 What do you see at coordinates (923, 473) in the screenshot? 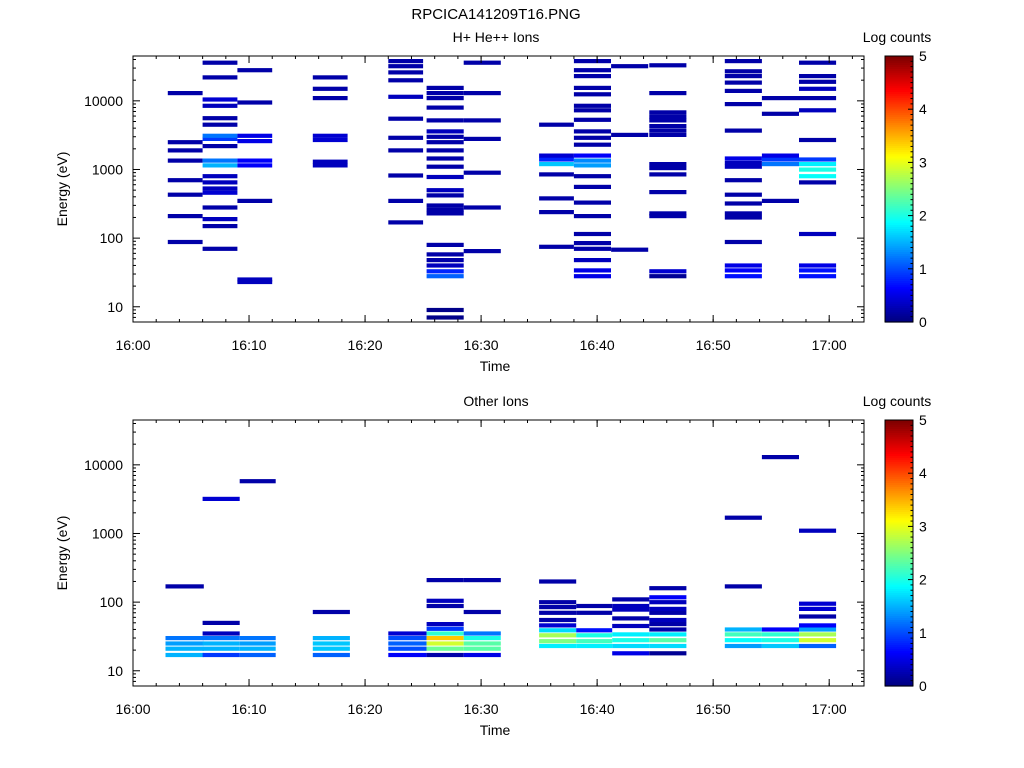
I see `colorbar-tick-label: 4` at bounding box center [923, 473].